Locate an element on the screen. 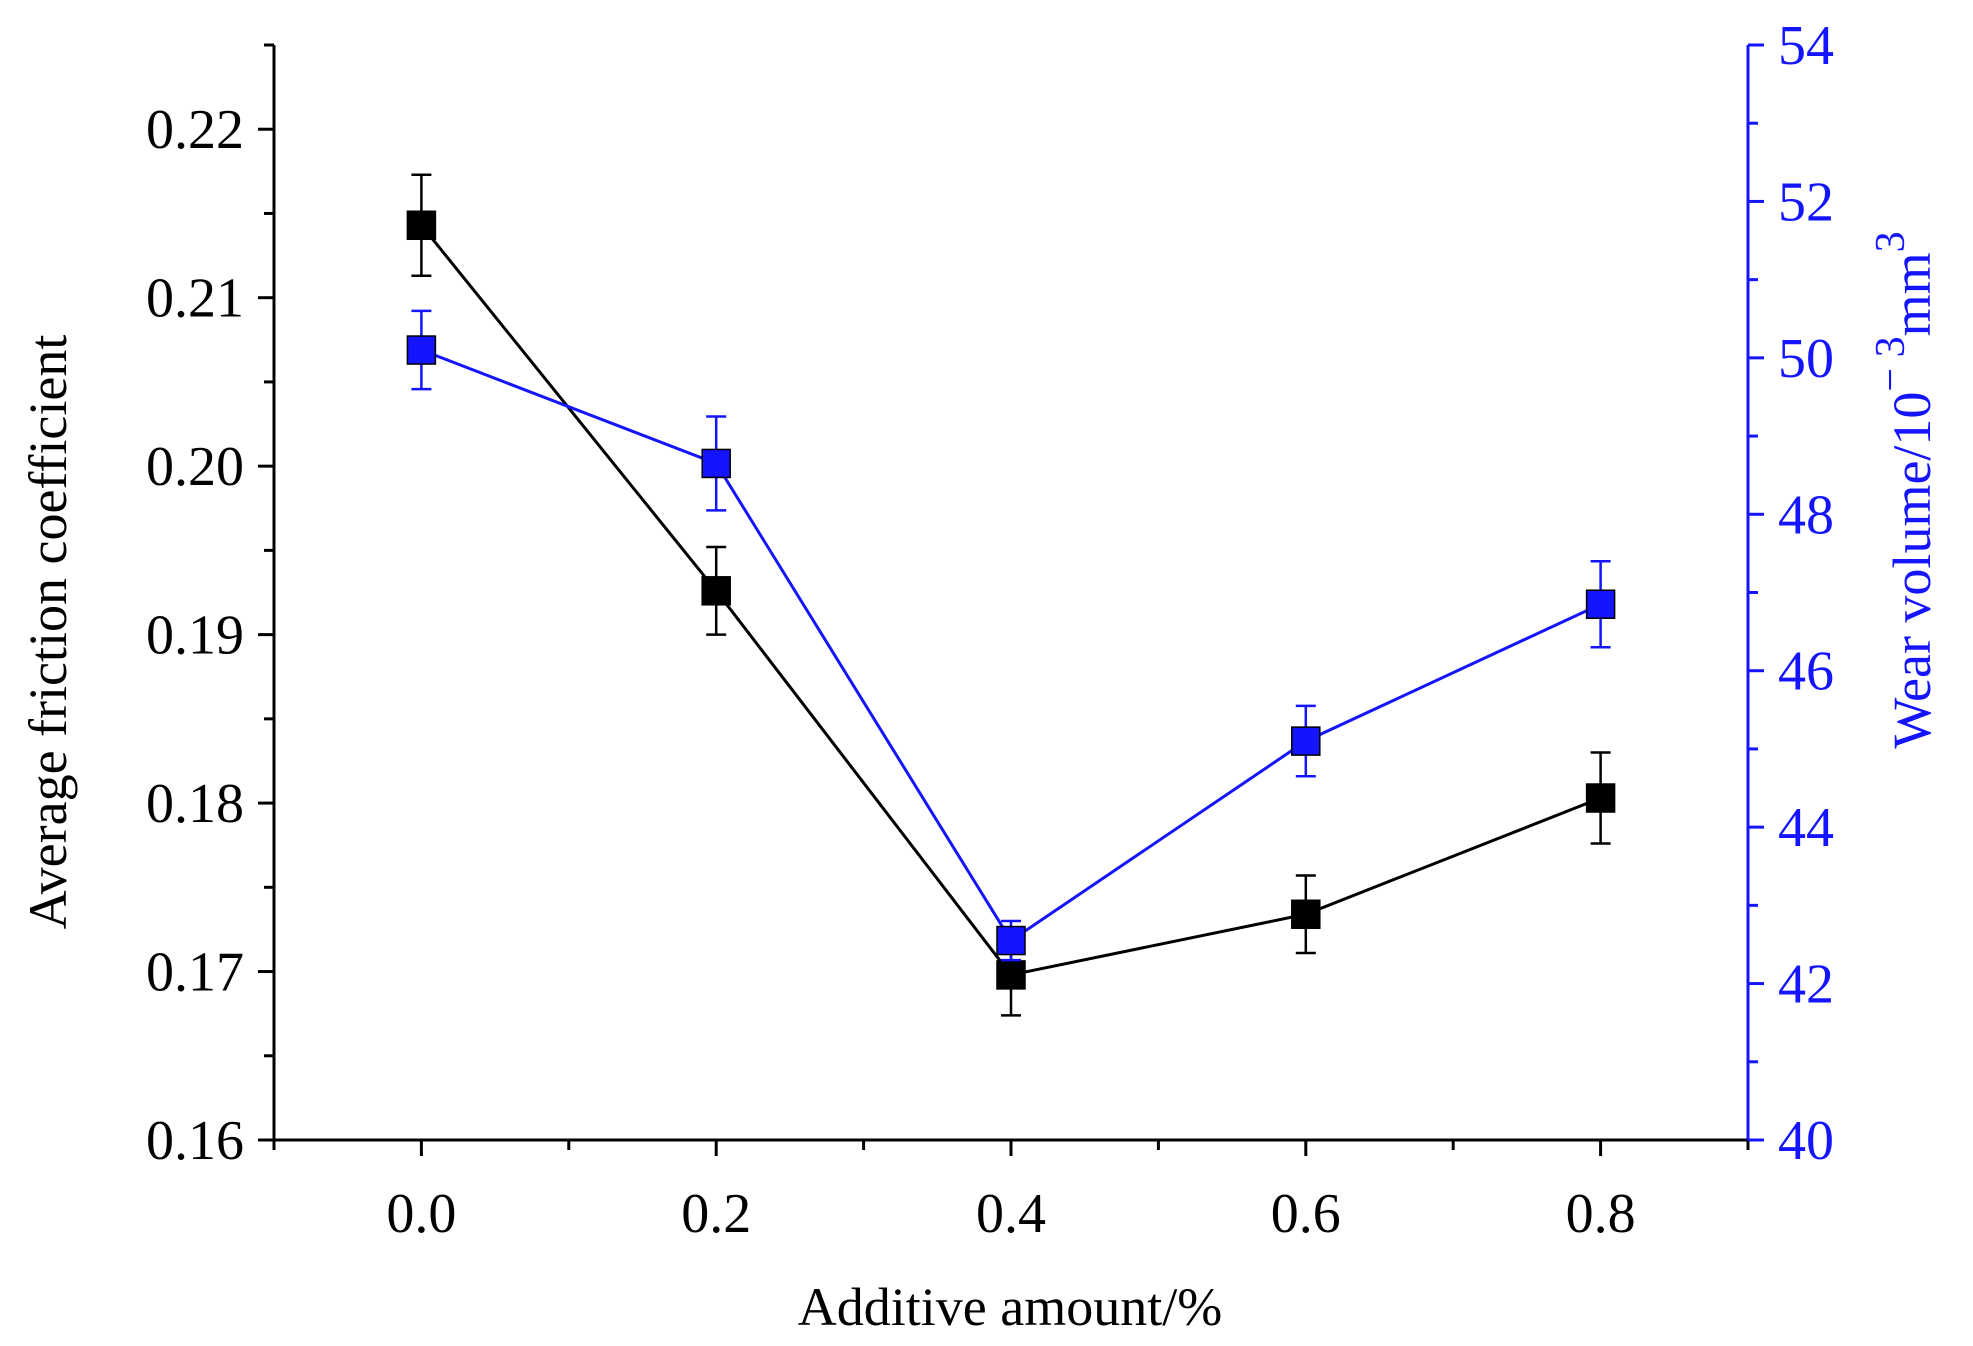 This screenshot has height=1346, width=1973. y-axis-right-title-exponent: − 3 is located at coordinates (1891, 363).